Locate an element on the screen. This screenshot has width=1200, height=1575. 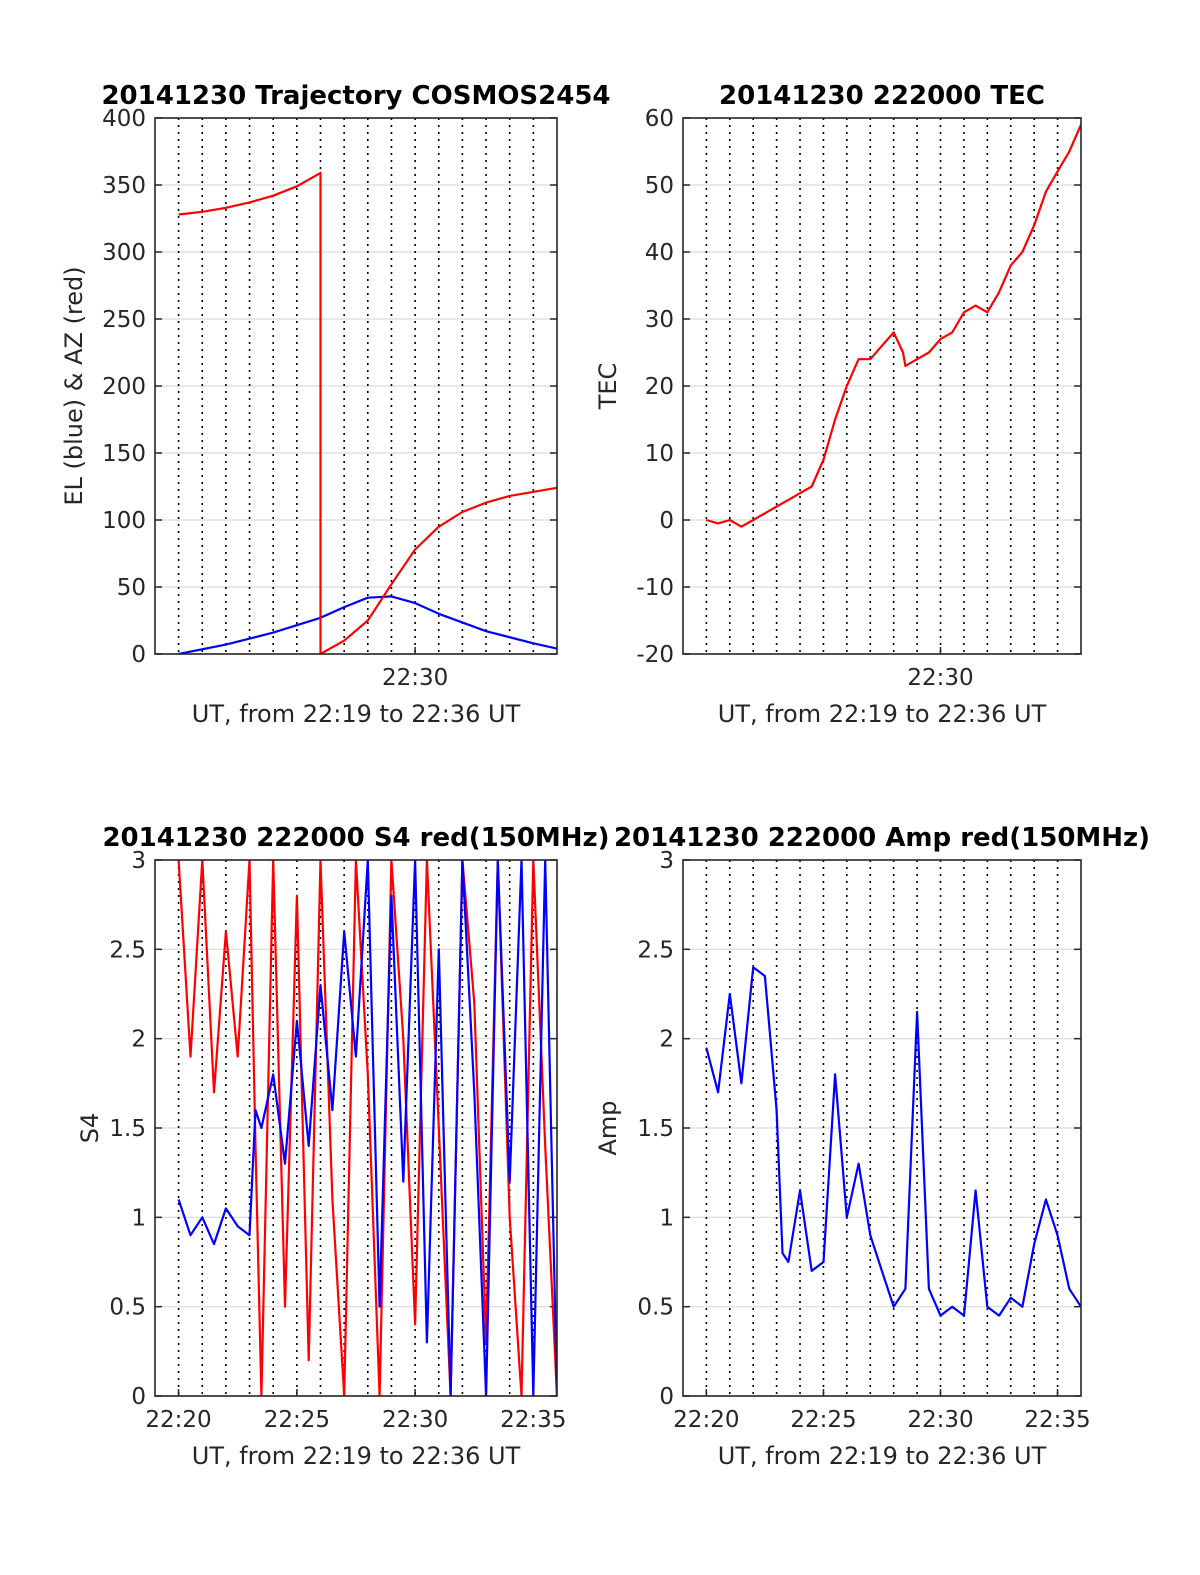
y-tick-label: 20 is located at coordinates (659, 387).